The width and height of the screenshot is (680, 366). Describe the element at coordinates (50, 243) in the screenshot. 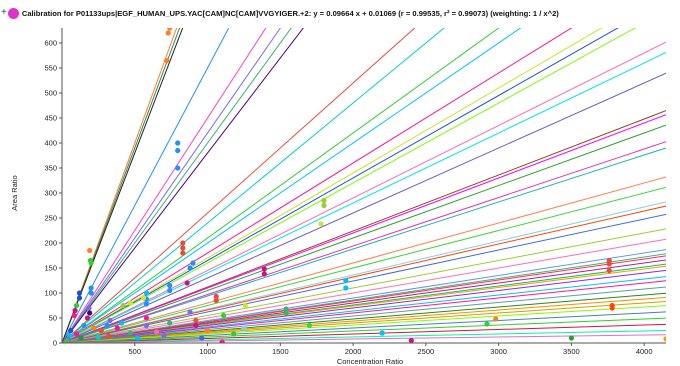

I see `y-tick-label: 200` at that location.